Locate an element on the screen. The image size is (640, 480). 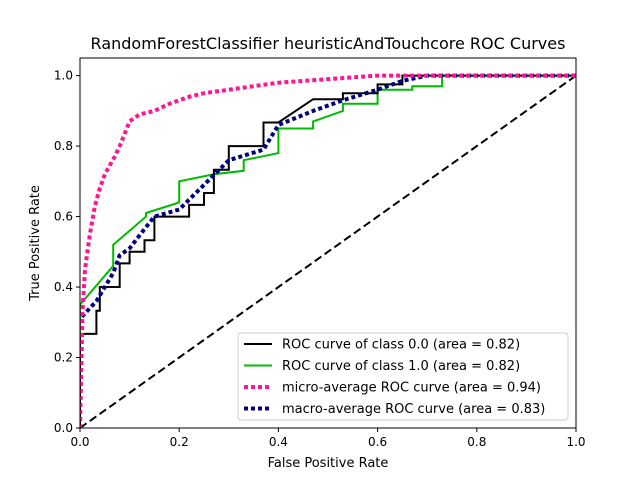
x-tick-label: 0.6 is located at coordinates (377, 442).